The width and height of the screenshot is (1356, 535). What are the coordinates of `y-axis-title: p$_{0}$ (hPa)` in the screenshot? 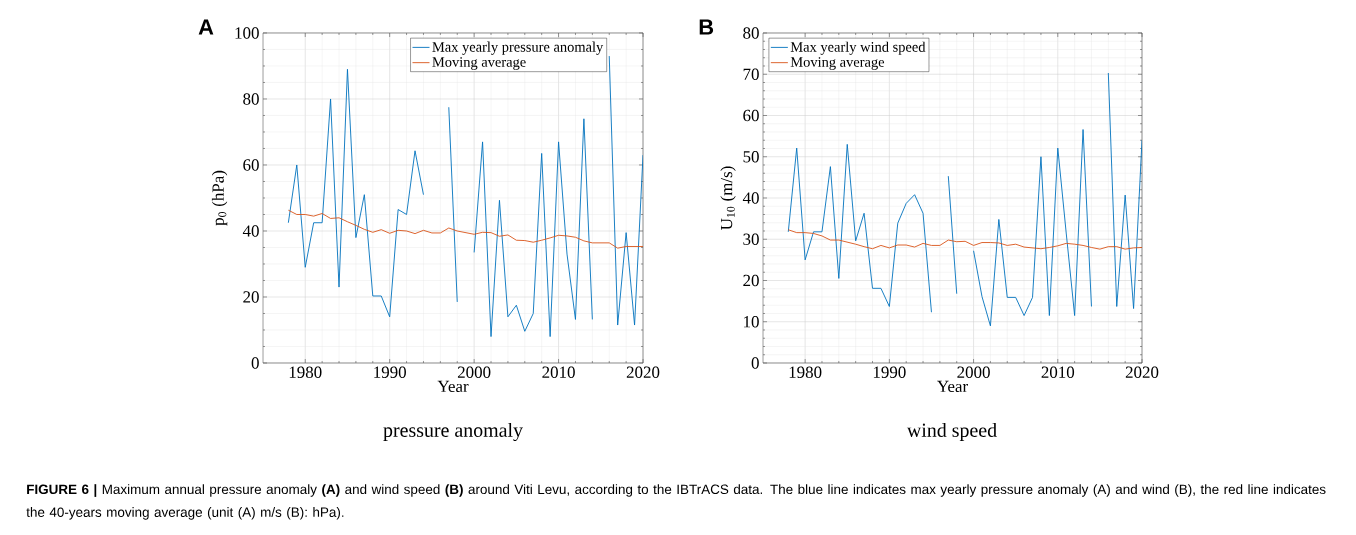 It's located at (219, 198).